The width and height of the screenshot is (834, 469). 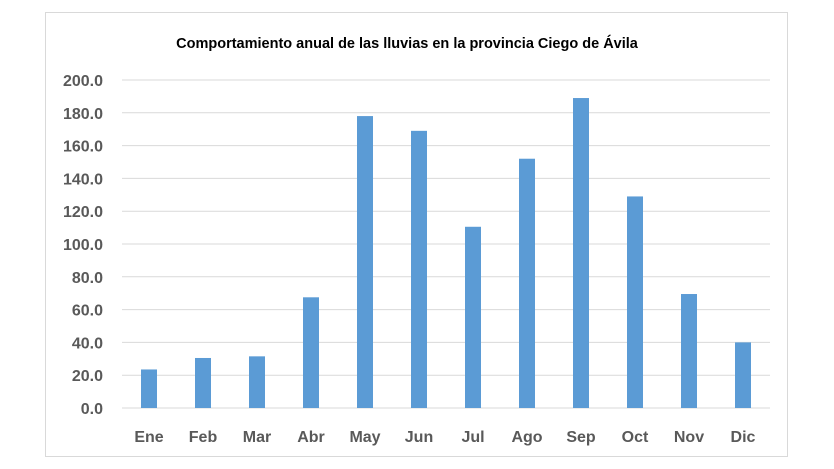 What do you see at coordinates (689, 437) in the screenshot?
I see `x-tick-label: Nov` at bounding box center [689, 437].